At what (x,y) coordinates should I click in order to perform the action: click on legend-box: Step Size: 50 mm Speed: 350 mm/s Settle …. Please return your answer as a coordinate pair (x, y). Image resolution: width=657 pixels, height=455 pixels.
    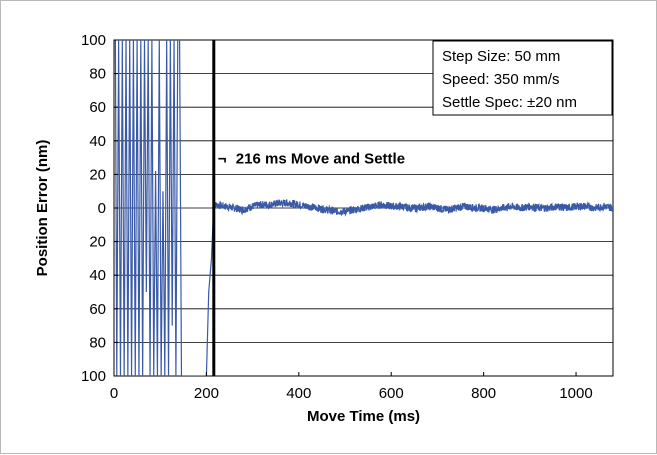
    Looking at the image, I should click on (522, 78).